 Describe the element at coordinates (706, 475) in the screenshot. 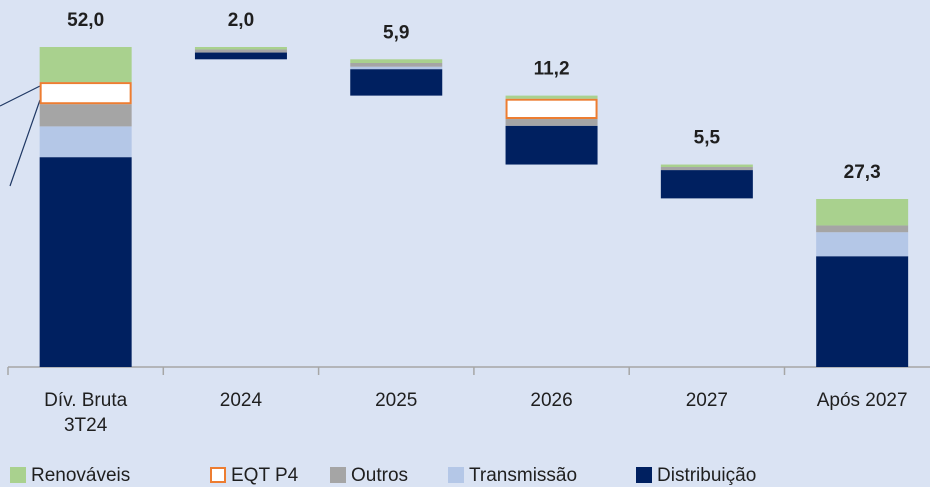

I see `legend-label: Distribuição` at that location.